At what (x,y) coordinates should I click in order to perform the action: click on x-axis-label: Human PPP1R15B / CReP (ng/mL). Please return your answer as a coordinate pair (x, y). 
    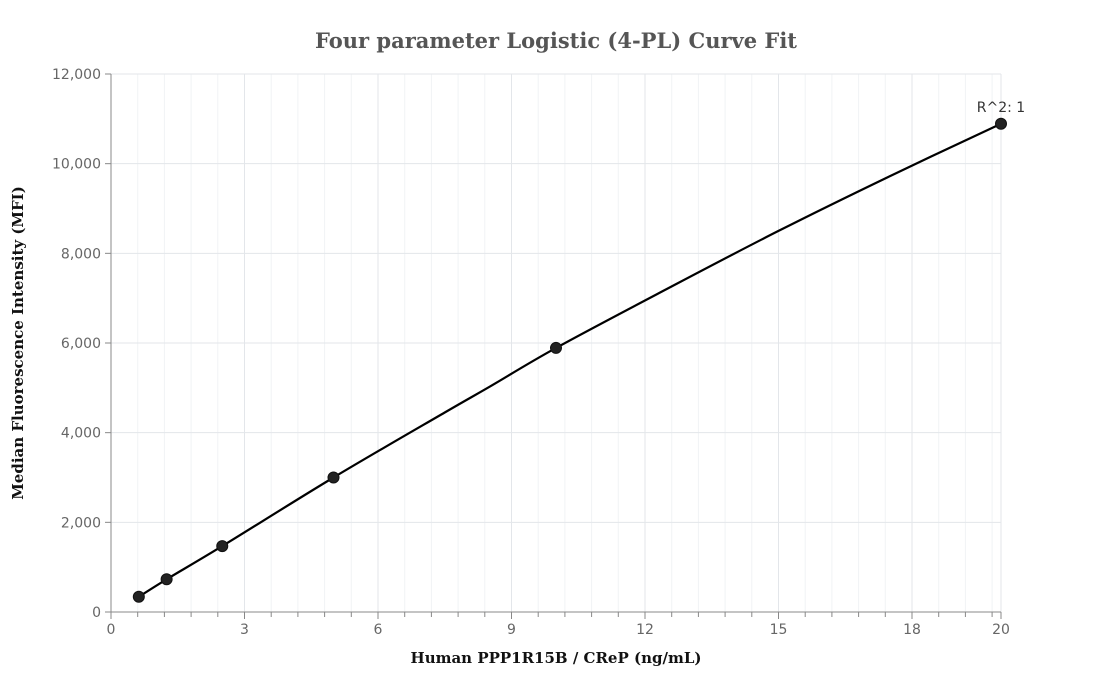
    Looking at the image, I should click on (556, 658).